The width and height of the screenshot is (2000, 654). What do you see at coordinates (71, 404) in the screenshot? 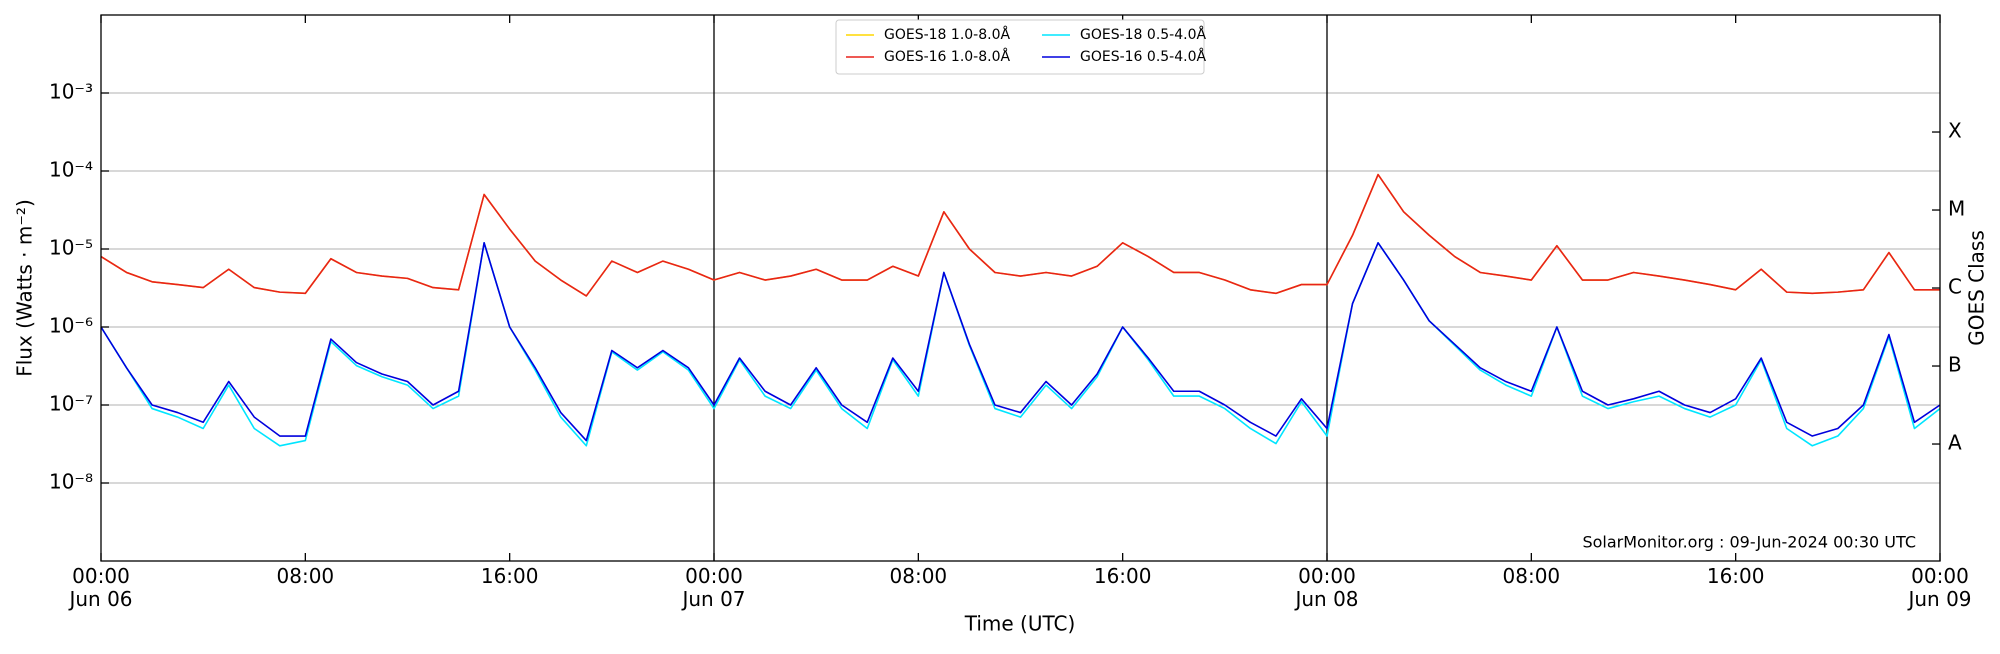
I see `y-tick-label: 10⁻⁷` at bounding box center [71, 404].